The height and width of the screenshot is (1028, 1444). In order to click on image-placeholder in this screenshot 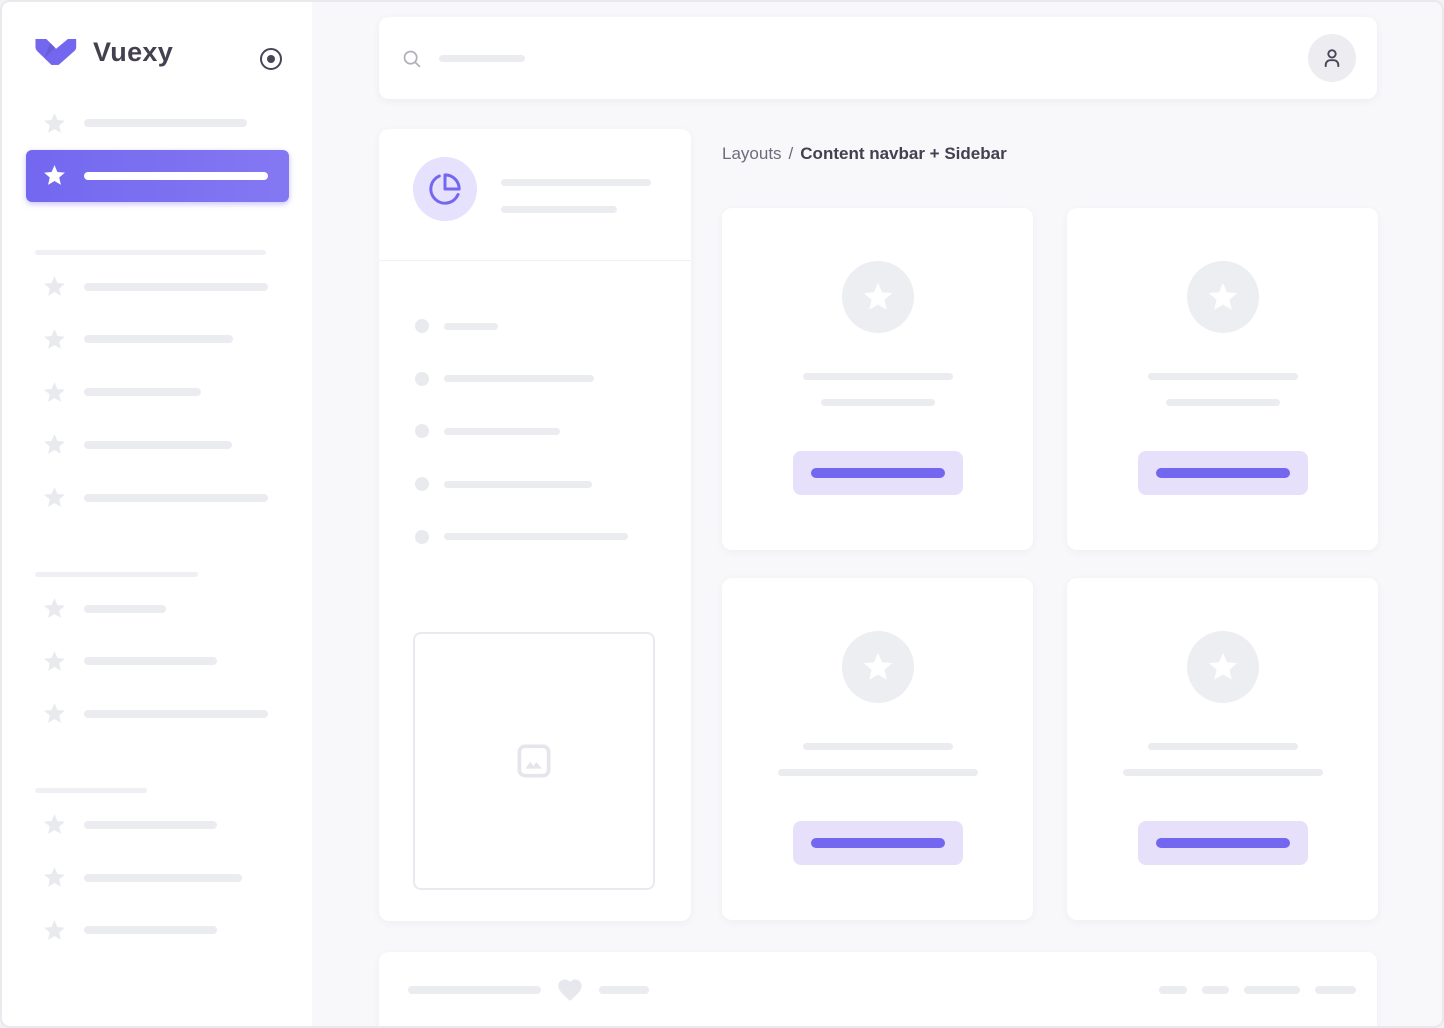, I will do `click(534, 761)`.